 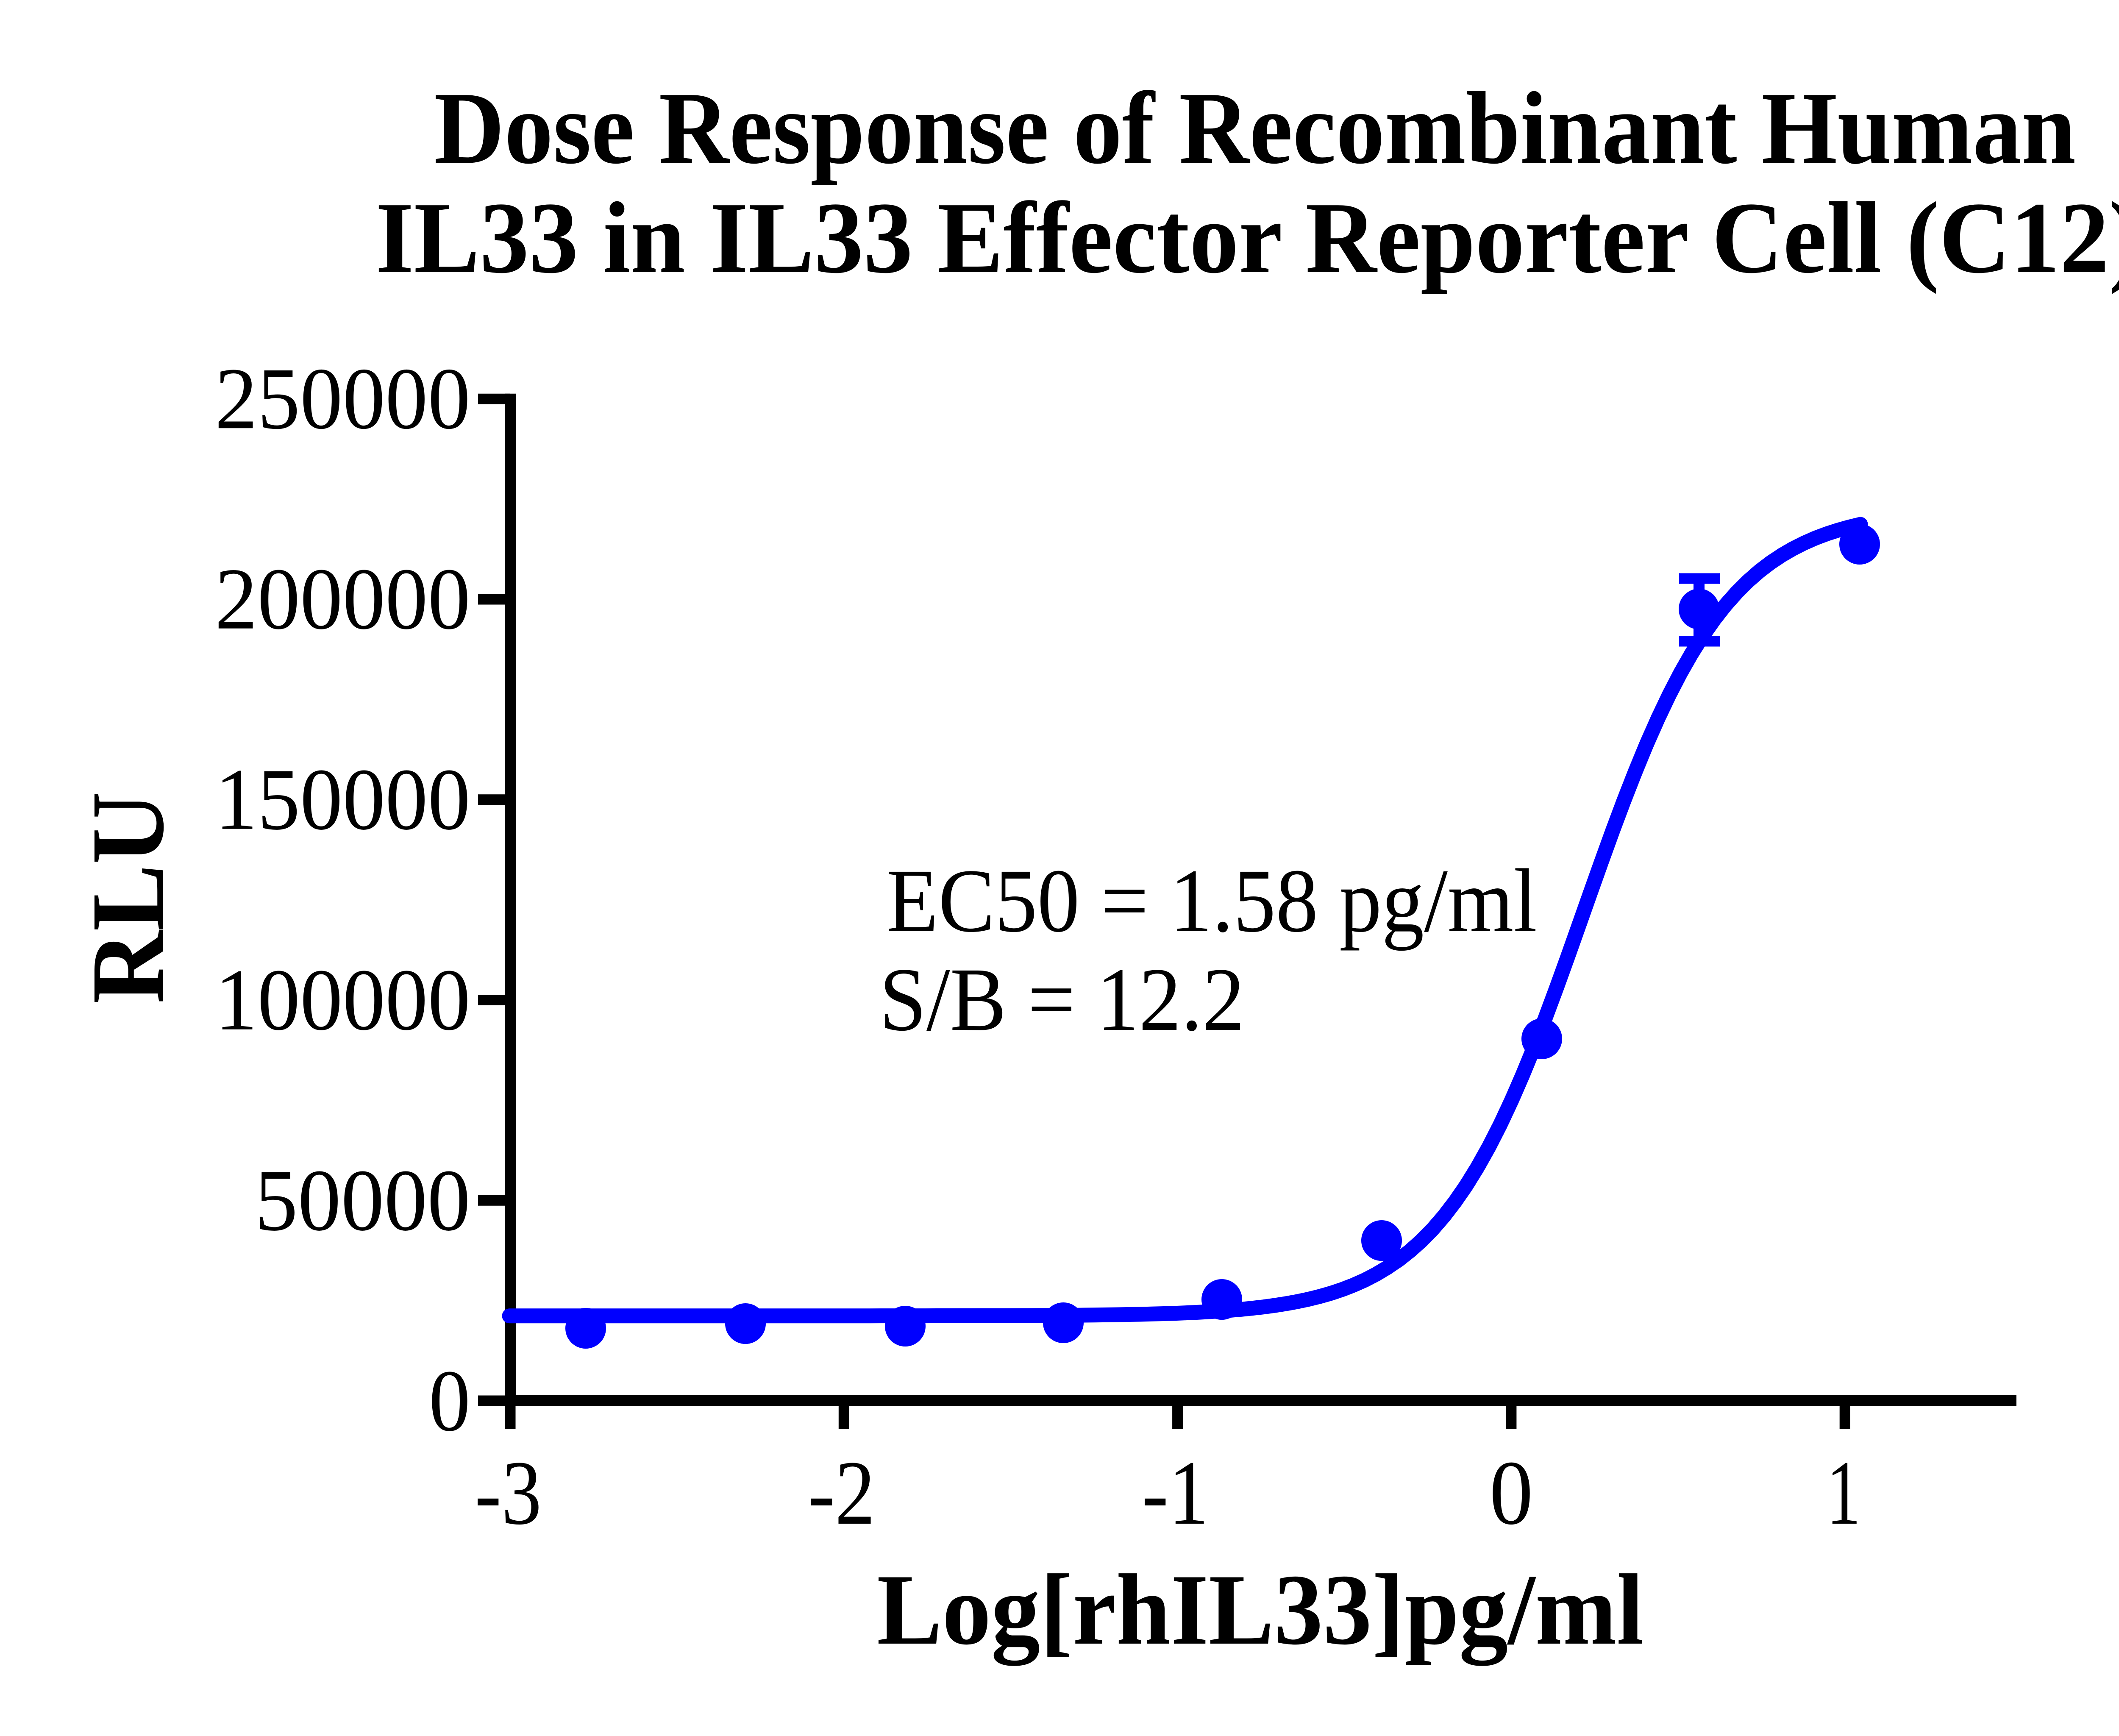 What do you see at coordinates (842, 1493) in the screenshot?
I see `svg-text: -2` at bounding box center [842, 1493].